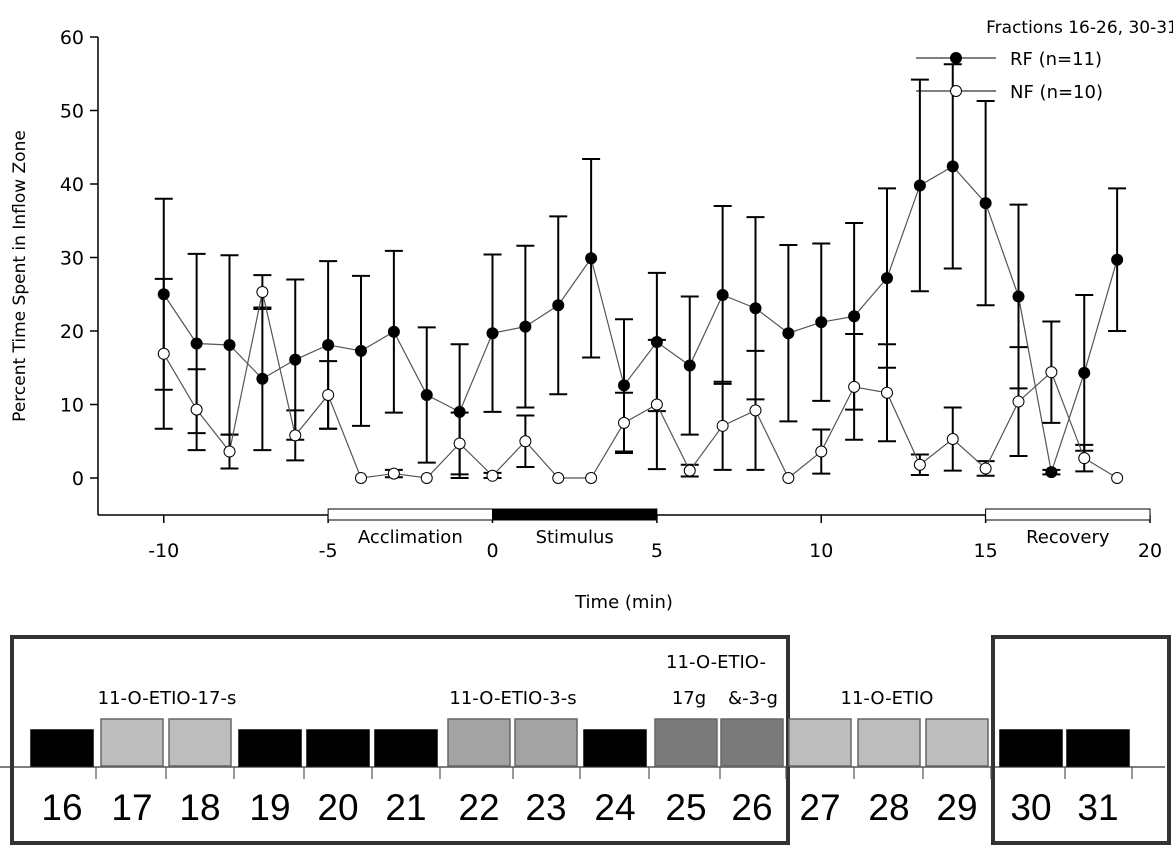  What do you see at coordinates (72, 406) in the screenshot?
I see `y-tick-label: 10` at bounding box center [72, 406].